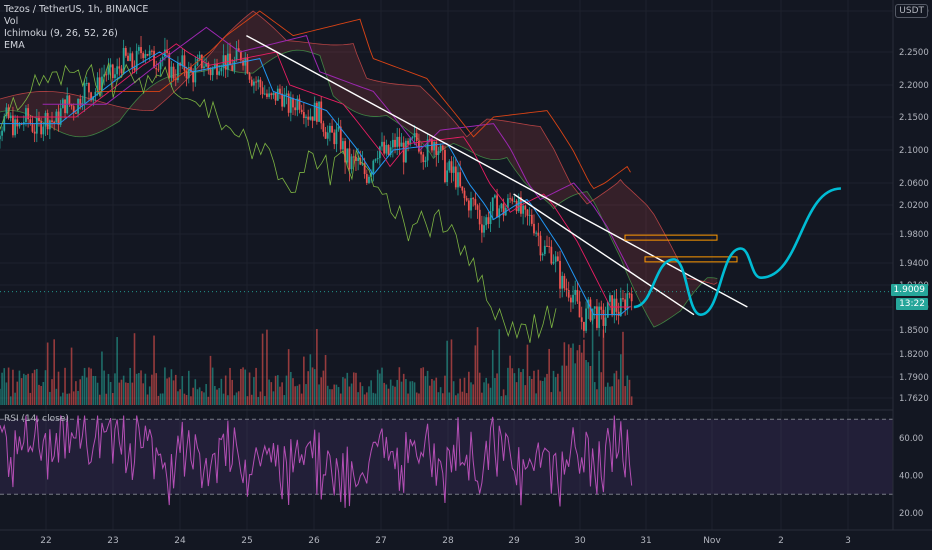  I want to click on price-tick-label: 1.7900, so click(914, 378).